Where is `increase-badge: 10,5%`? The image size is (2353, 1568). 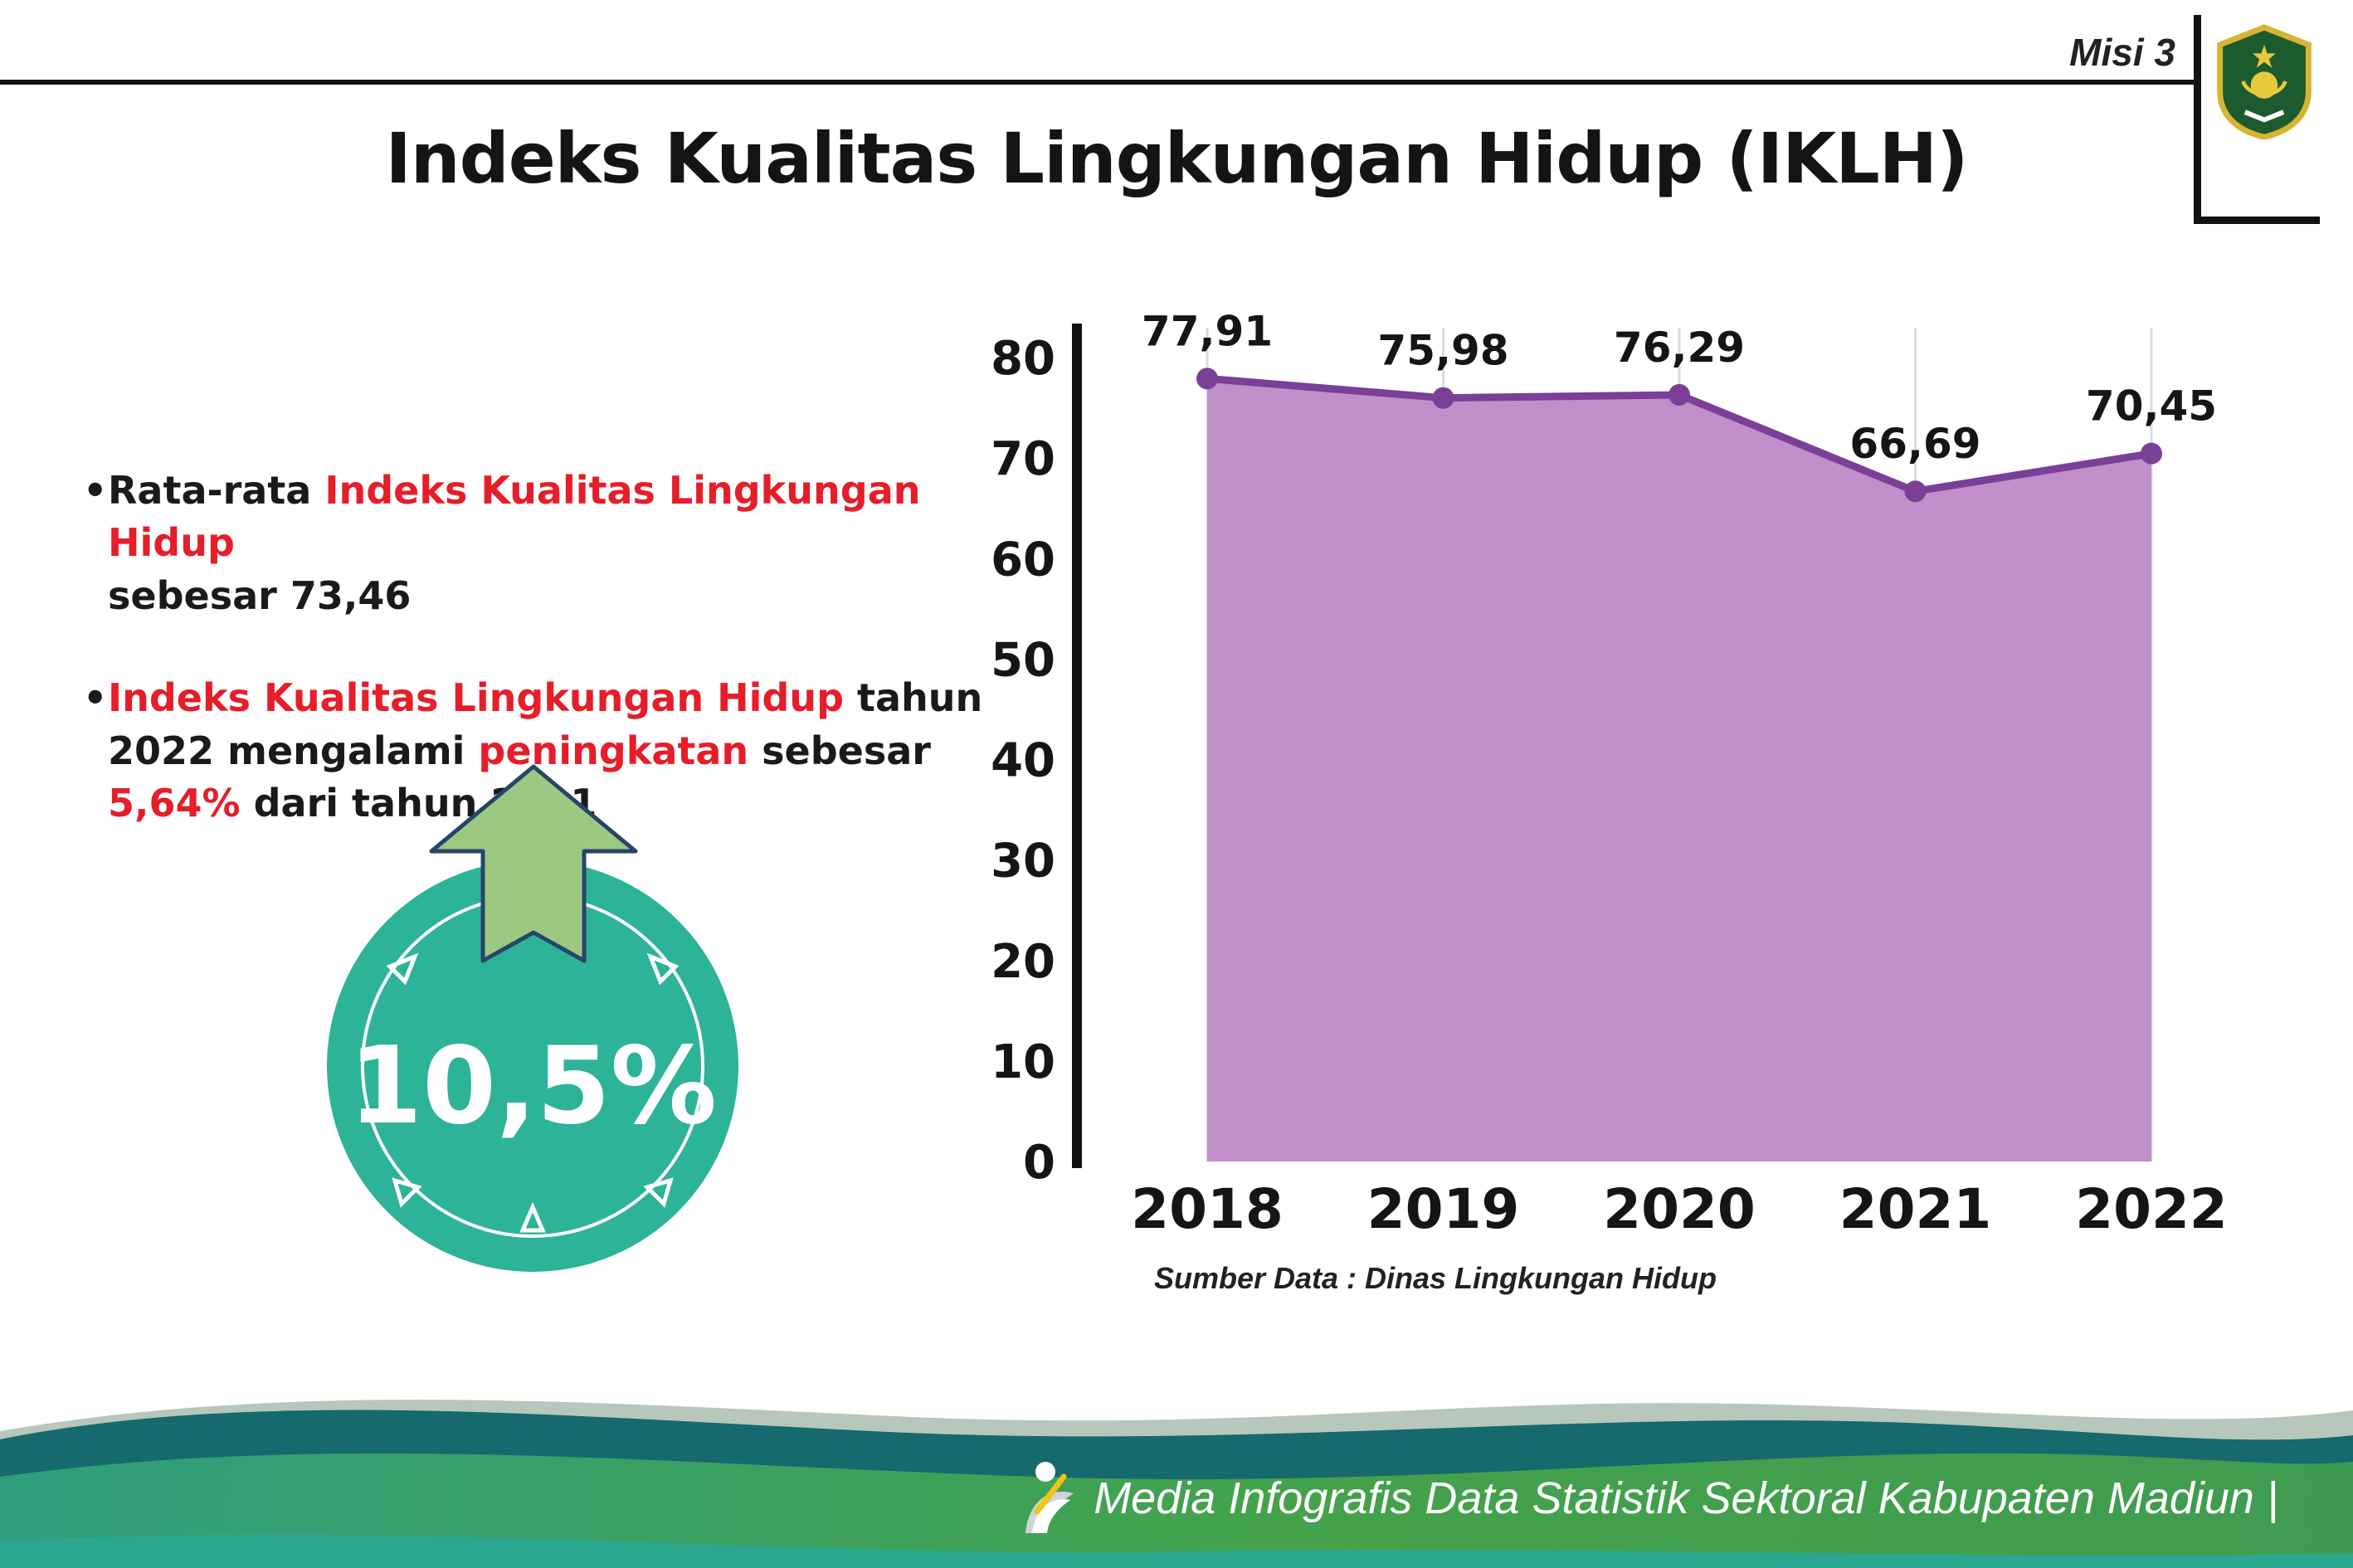 increase-badge: 10,5% is located at coordinates (532, 1066).